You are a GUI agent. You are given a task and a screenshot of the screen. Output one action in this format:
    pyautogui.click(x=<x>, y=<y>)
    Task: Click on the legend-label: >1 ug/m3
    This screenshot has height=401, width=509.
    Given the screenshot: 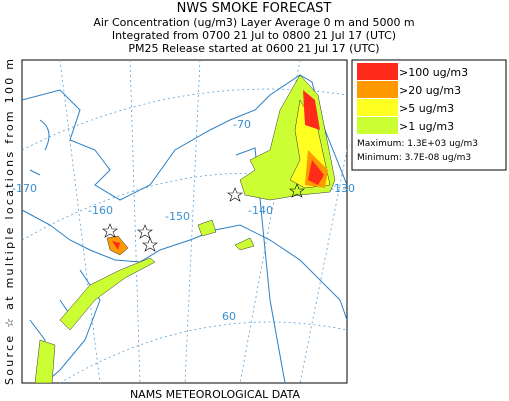 What is the action you would take?
    pyautogui.click(x=426, y=126)
    